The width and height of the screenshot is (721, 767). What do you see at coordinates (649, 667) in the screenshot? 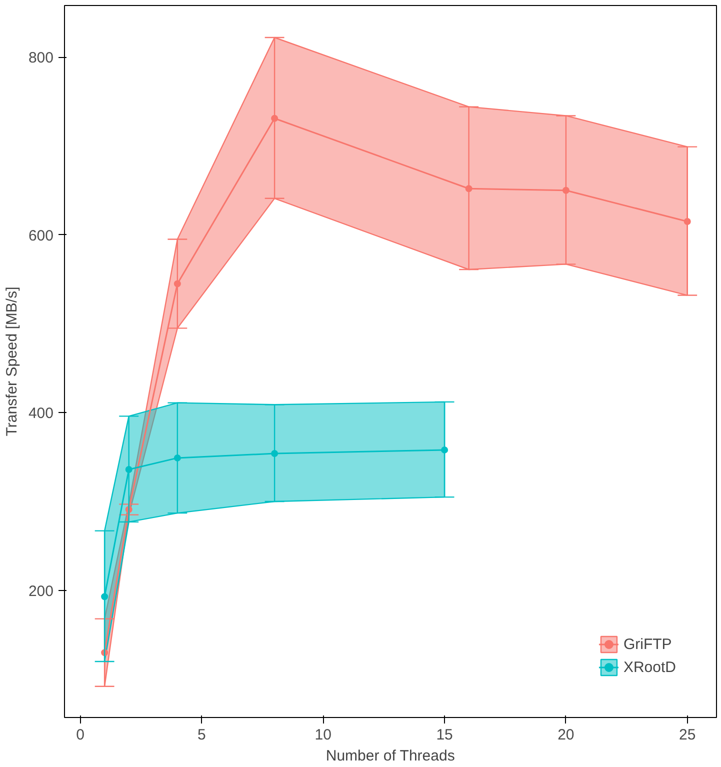
I see `legend-label: XRootD` at bounding box center [649, 667].